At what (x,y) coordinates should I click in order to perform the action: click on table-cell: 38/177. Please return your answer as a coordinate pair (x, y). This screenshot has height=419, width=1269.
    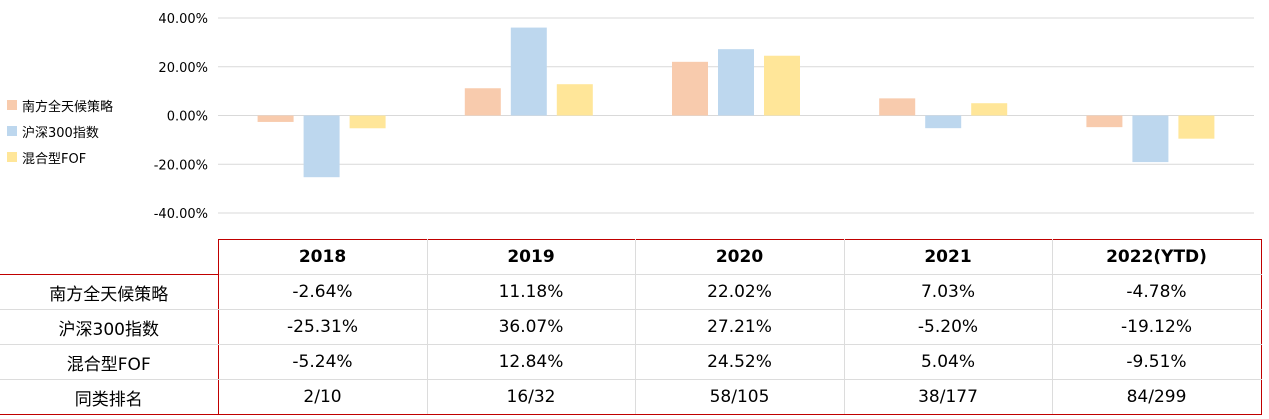
    Looking at the image, I should click on (948, 397).